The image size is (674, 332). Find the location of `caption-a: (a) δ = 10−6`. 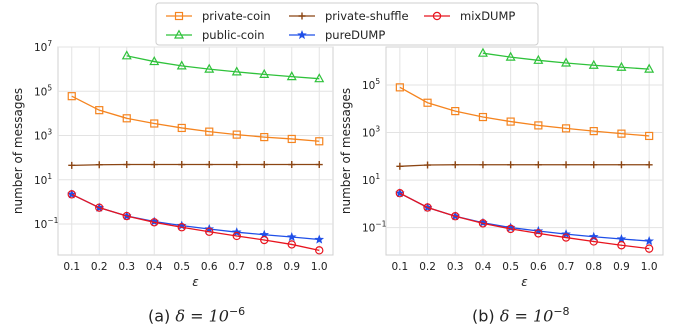

caption-a: (a) δ = 10−6 is located at coordinates (196, 315).